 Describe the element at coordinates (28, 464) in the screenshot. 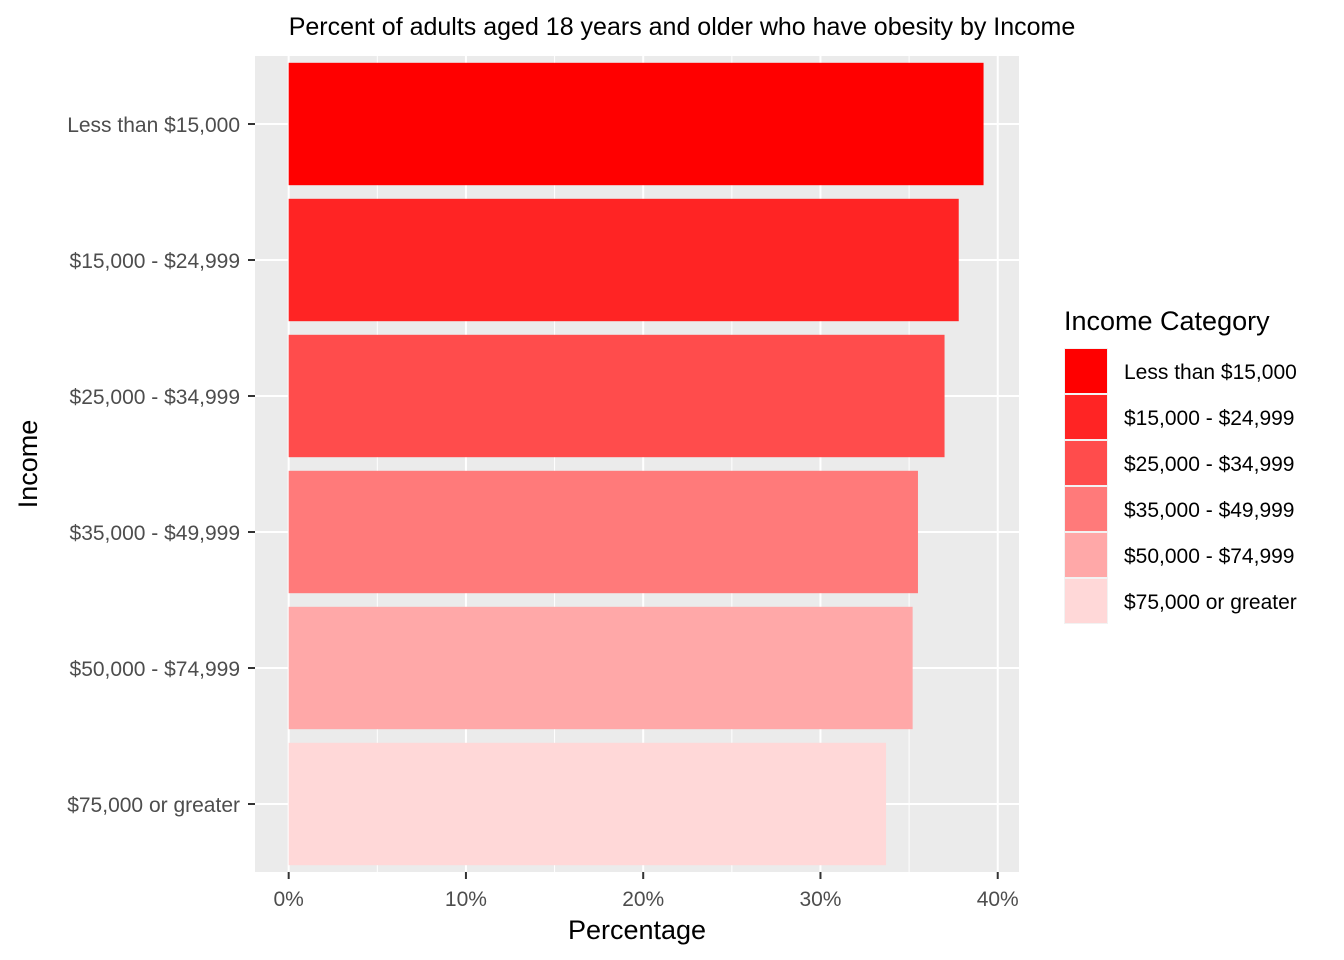

I see `y-axis-title: Income` at that location.